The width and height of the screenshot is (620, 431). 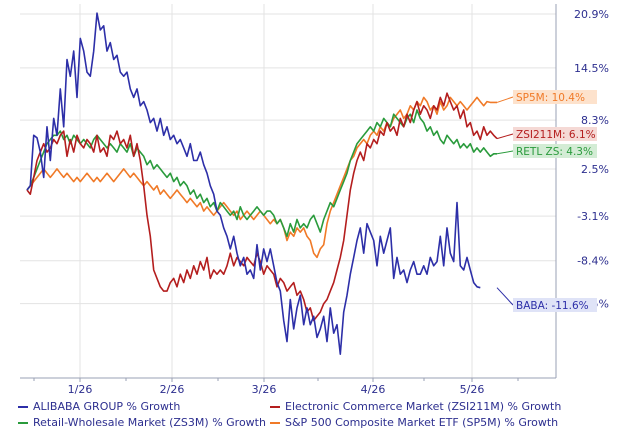 What do you see at coordinates (552, 306) in the screenshot?
I see `end-label-text: BABA: -11.6%` at bounding box center [552, 306].